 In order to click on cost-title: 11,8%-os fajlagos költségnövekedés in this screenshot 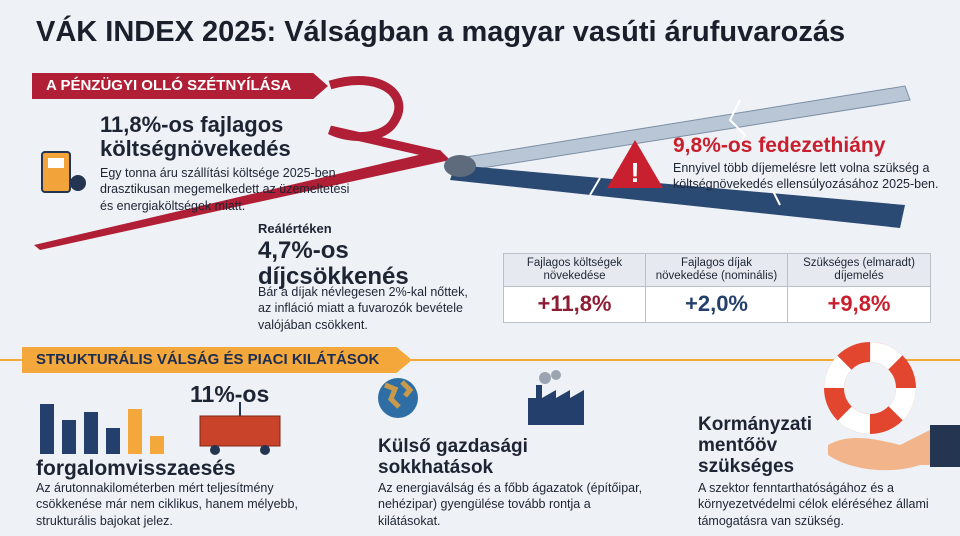, I will do `click(195, 137)`.